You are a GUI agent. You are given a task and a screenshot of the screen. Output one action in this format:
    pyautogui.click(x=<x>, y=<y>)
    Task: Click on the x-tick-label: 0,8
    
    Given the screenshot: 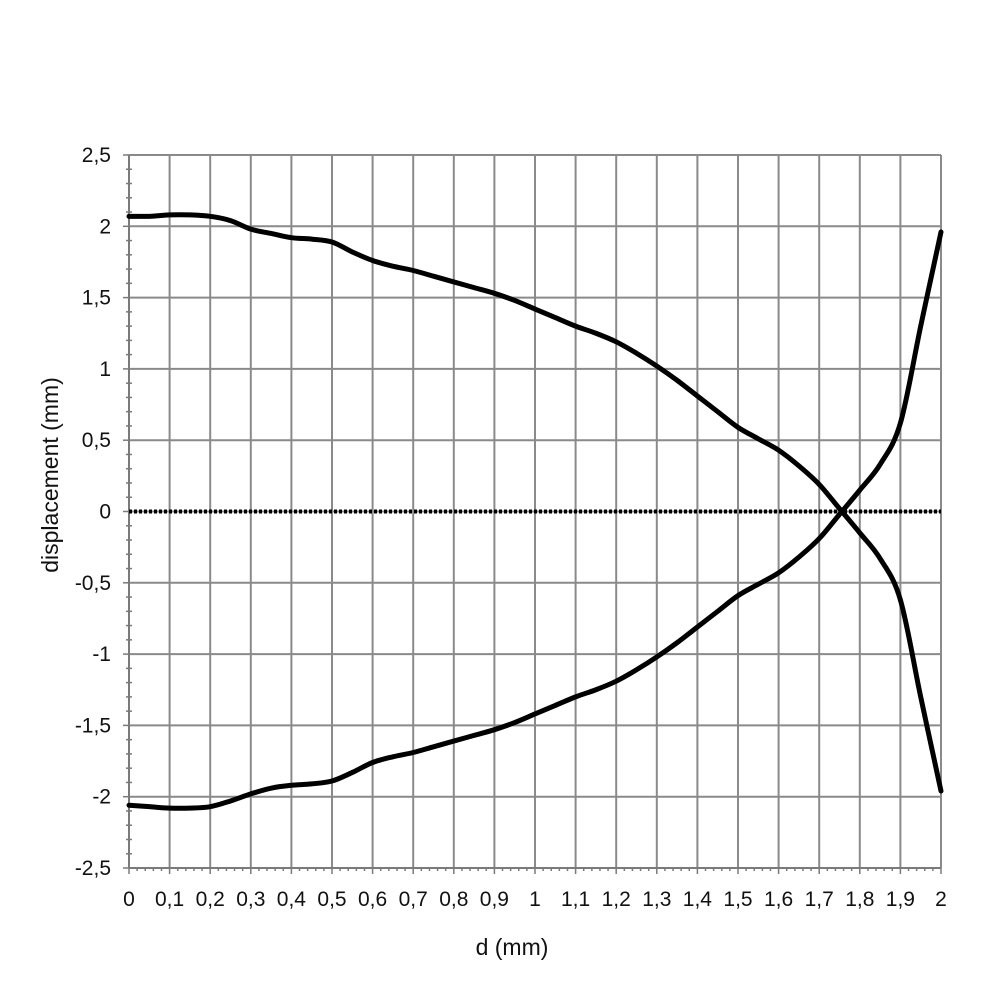 What is the action you would take?
    pyautogui.click(x=453, y=899)
    